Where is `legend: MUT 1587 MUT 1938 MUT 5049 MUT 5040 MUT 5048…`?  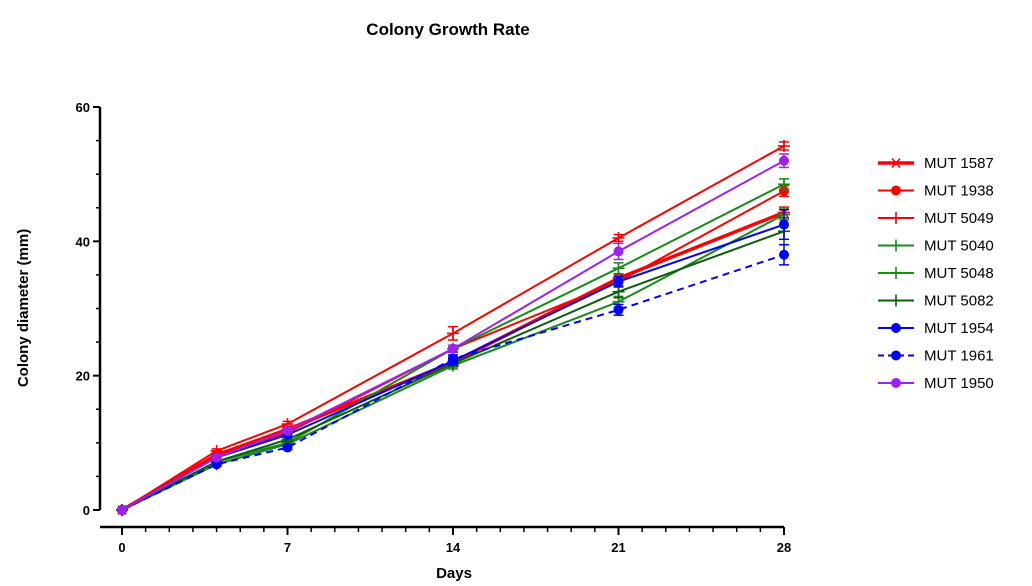 legend: MUT 1587 MUT 1938 MUT 5049 MUT 5040 MUT 5048… is located at coordinates (936, 273).